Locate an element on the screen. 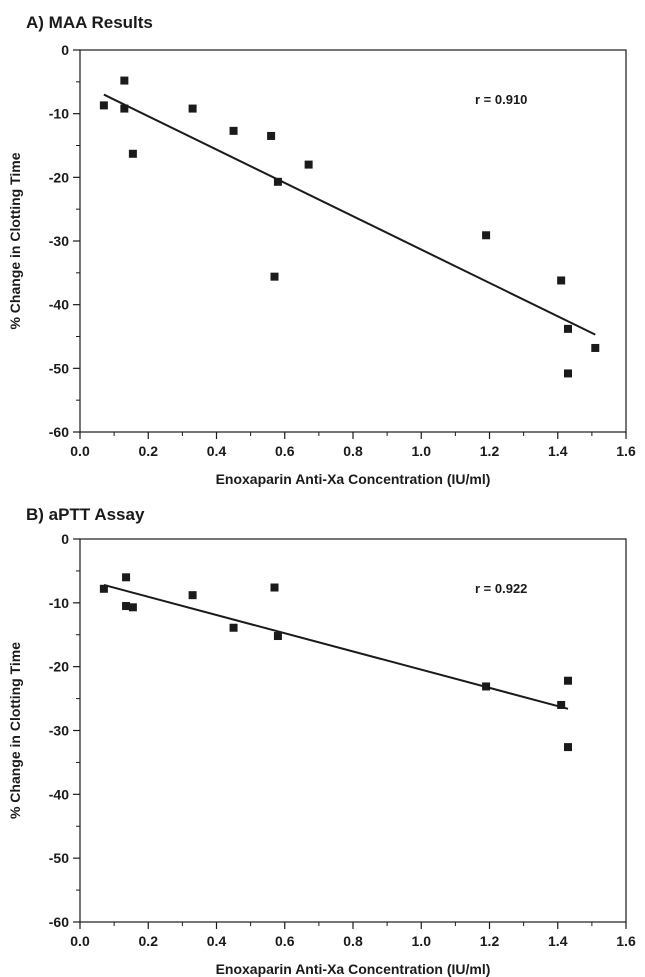 This screenshot has width=645, height=977. correlation-label: r = 0.922 is located at coordinates (501, 588).